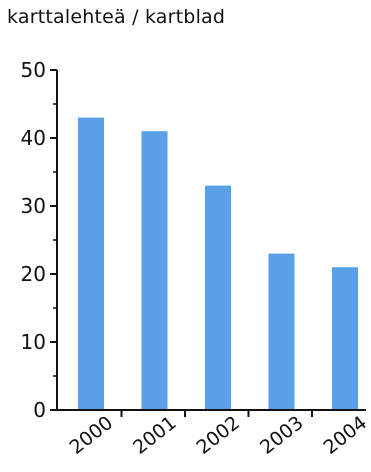 The height and width of the screenshot is (472, 371). What do you see at coordinates (281, 331) in the screenshot?
I see `bar-2003` at bounding box center [281, 331].